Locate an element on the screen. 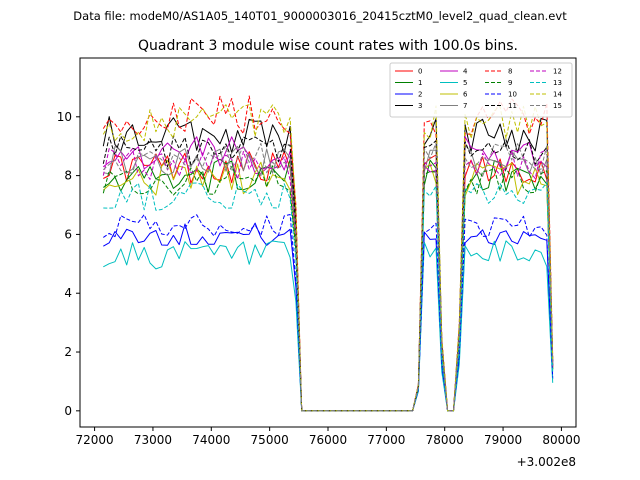 The height and width of the screenshot is (480, 640). legend-label-2: 2 is located at coordinates (420, 95).